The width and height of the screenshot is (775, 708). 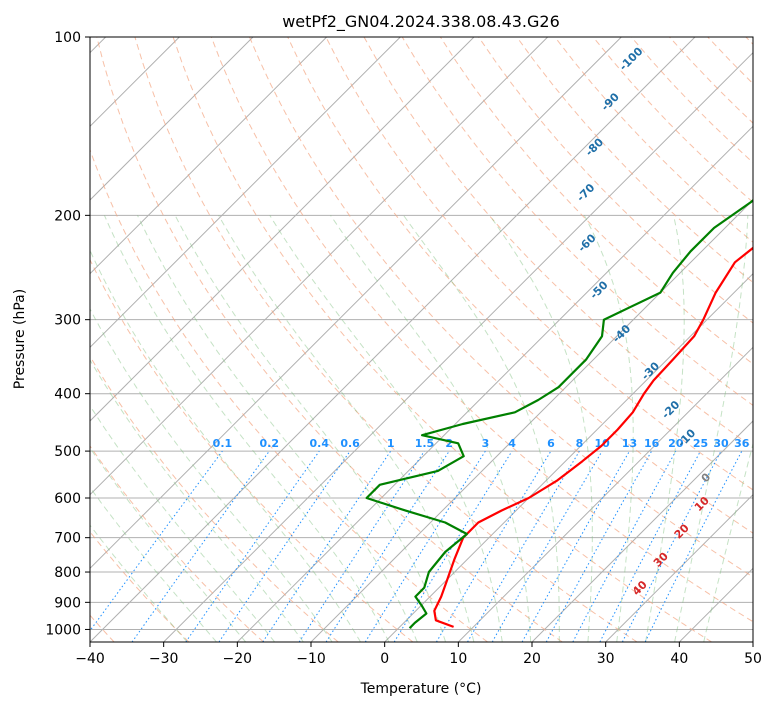 What do you see at coordinates (742, 443) in the screenshot?
I see `mixing-ratio-label: 36` at bounding box center [742, 443].